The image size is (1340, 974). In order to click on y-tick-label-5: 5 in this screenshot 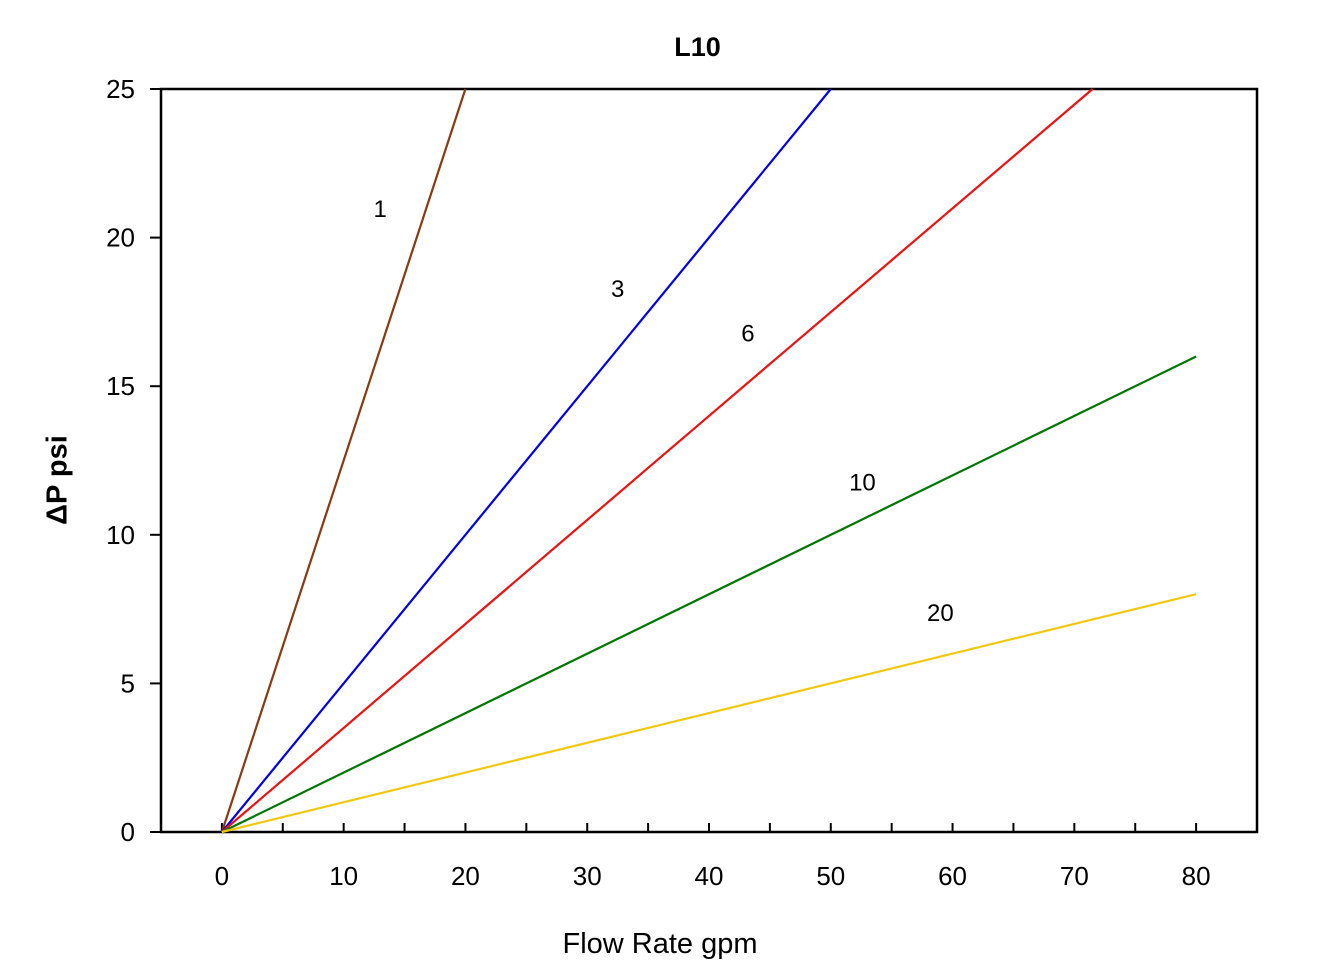, I will do `click(128, 683)`.